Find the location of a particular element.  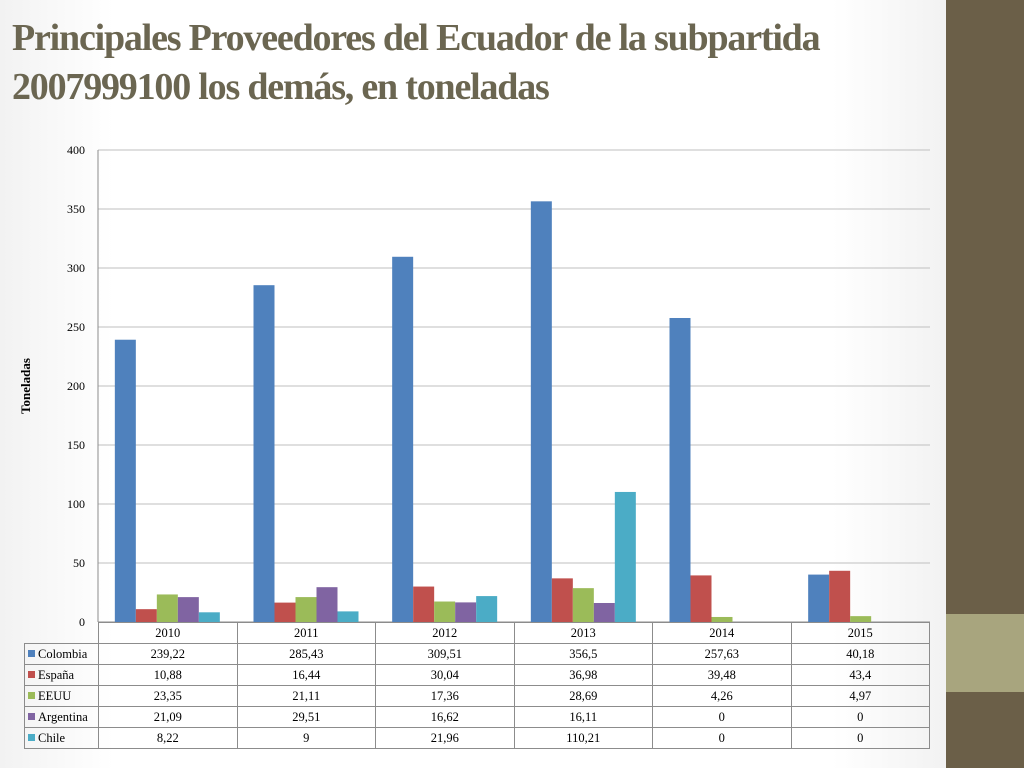

data-cell: 29,51 is located at coordinates (306, 717).